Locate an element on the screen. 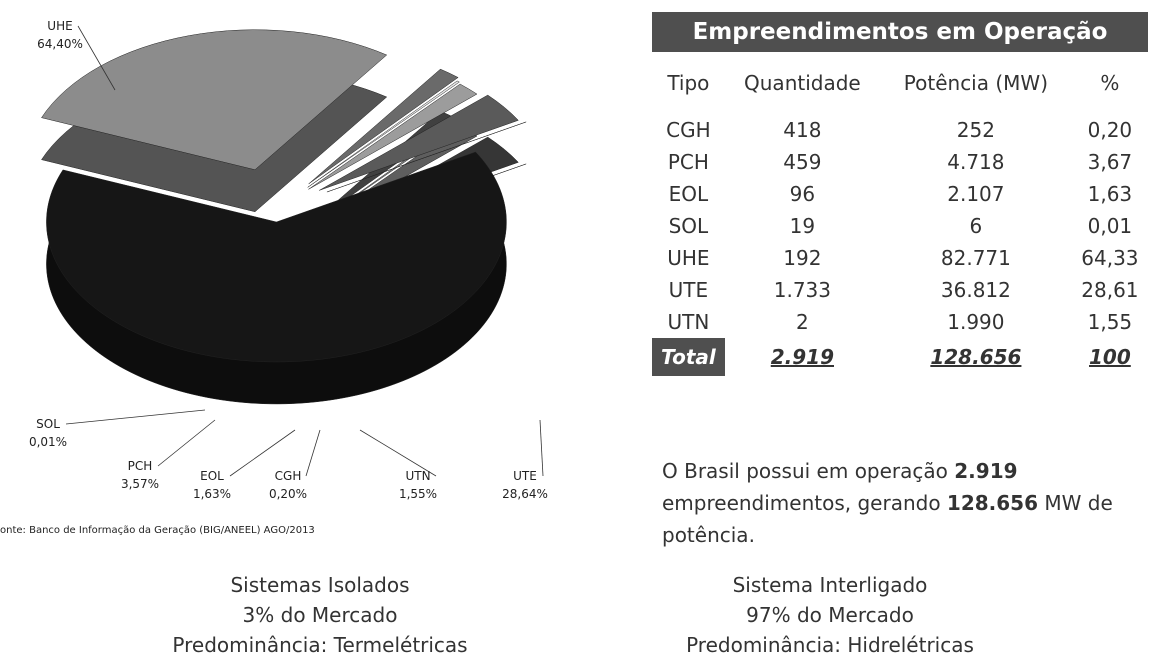 Image resolution: width=1168 pixels, height=665 pixels. slice-label: EOL is located at coordinates (212, 476).